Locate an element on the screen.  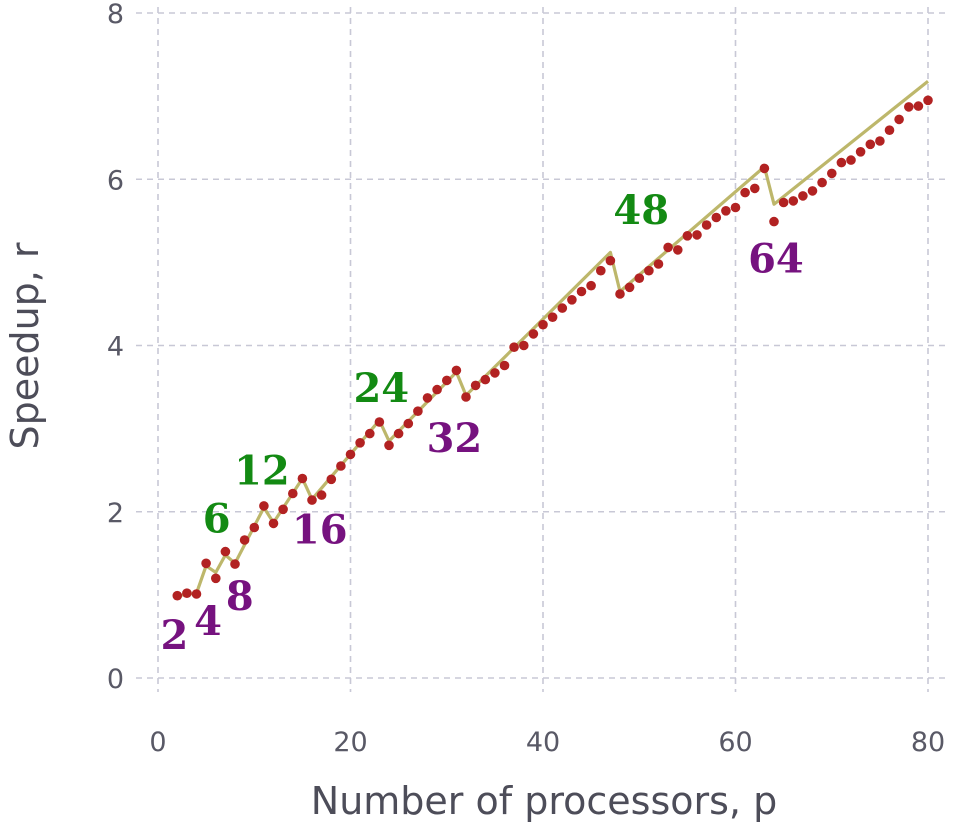
processor-count-label: 6 is located at coordinates (217, 519).